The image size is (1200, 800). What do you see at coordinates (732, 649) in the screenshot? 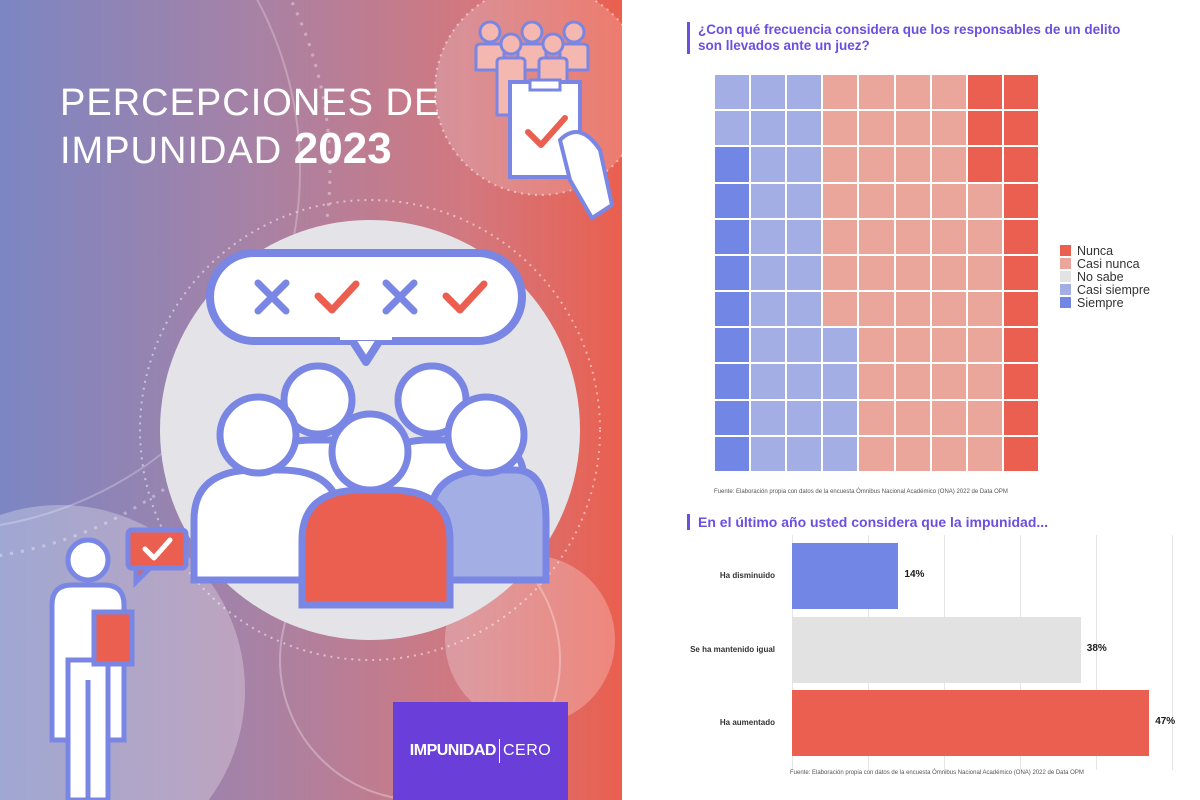
I see `bar-category-label: Se ha mantenido igual` at bounding box center [732, 649].